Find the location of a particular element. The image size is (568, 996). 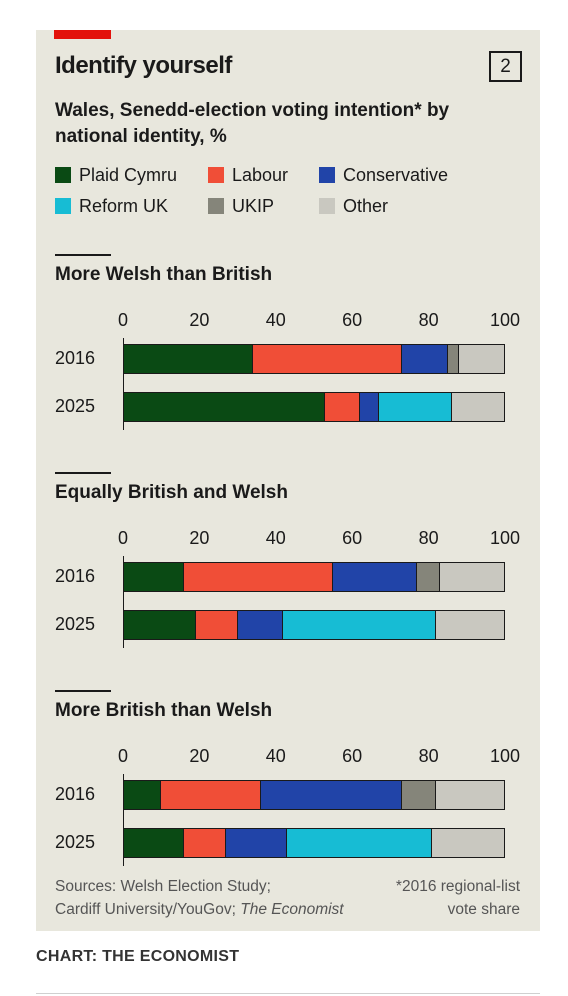

section-title: More British than Welsh is located at coordinates (164, 710).